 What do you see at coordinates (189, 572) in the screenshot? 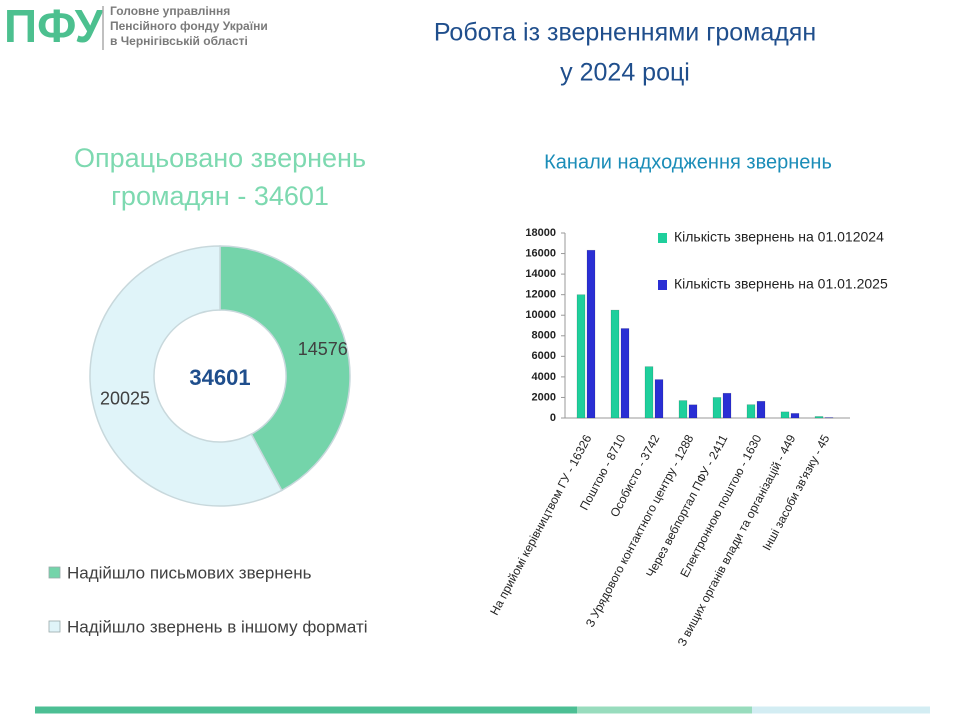
I see `legend-label: Надійшло письмових звернень` at bounding box center [189, 572].